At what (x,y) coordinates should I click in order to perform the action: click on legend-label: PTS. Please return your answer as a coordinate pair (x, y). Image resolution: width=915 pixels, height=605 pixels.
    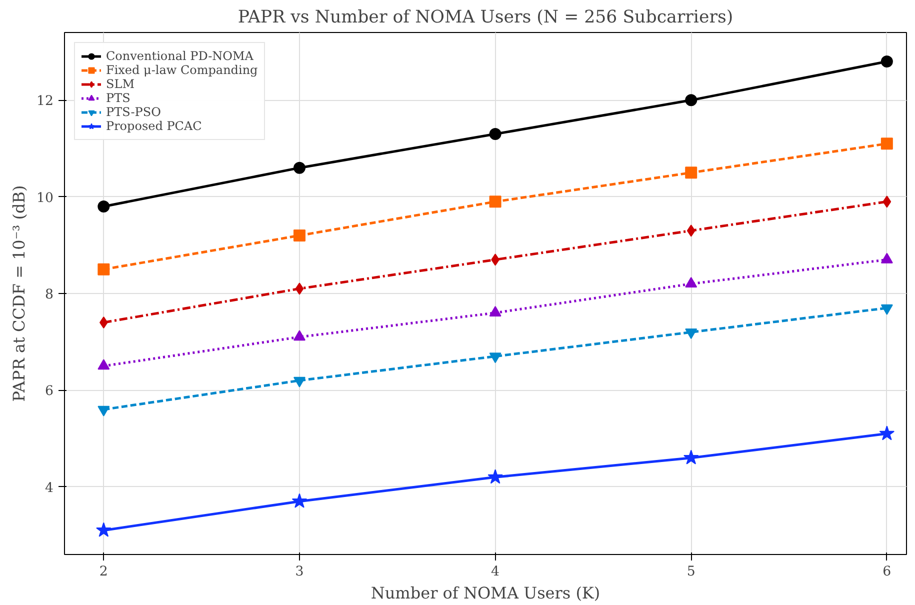
    Looking at the image, I should click on (118, 98).